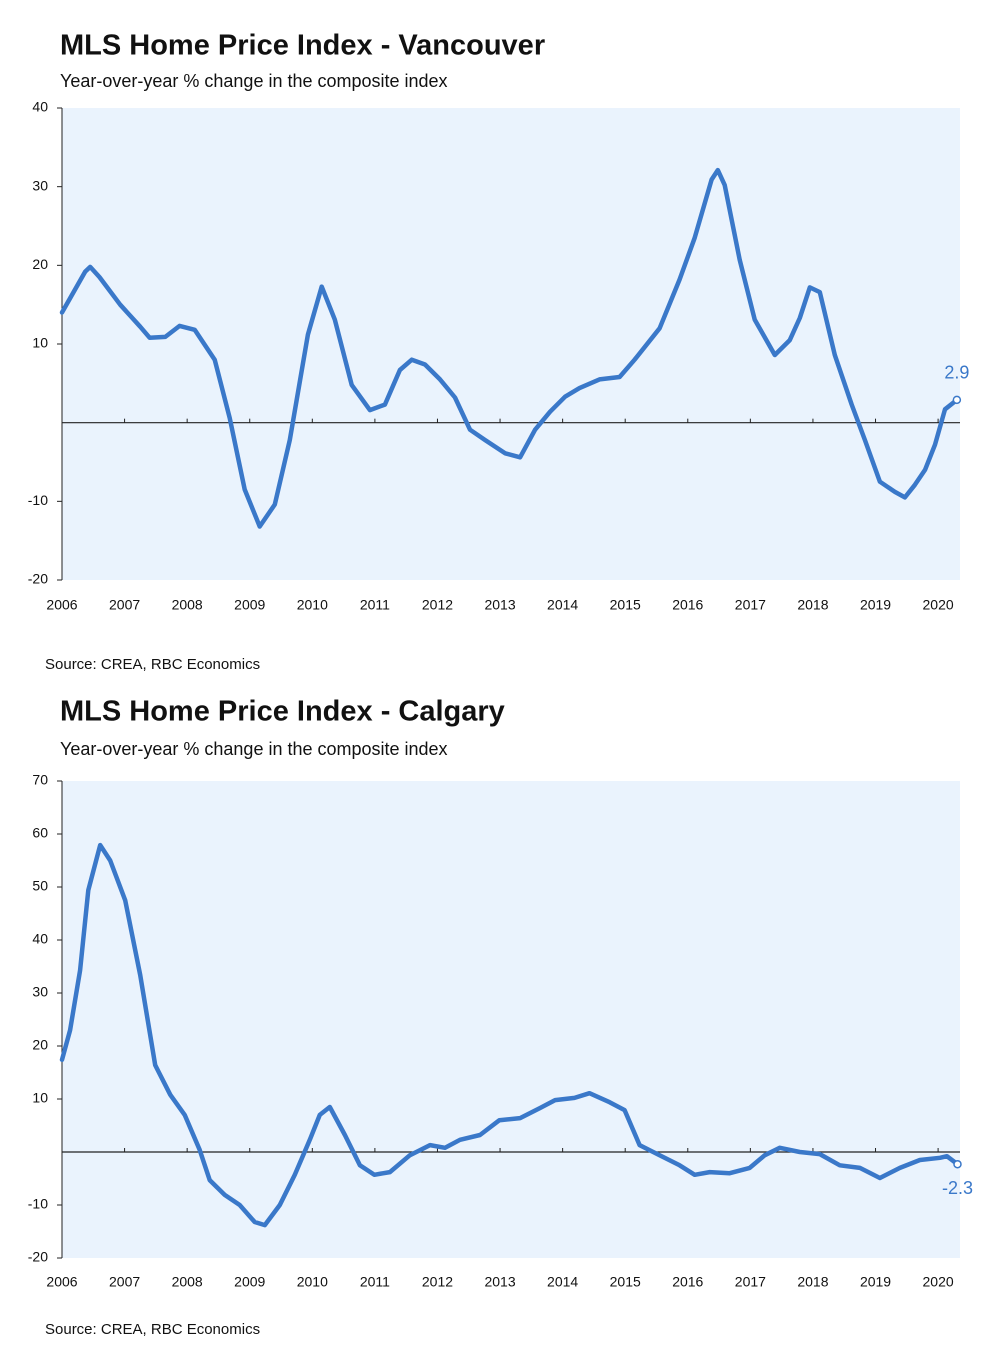 The height and width of the screenshot is (1352, 1000). Describe the element at coordinates (957, 1188) in the screenshot. I see `end-value-label: -2.3` at that location.